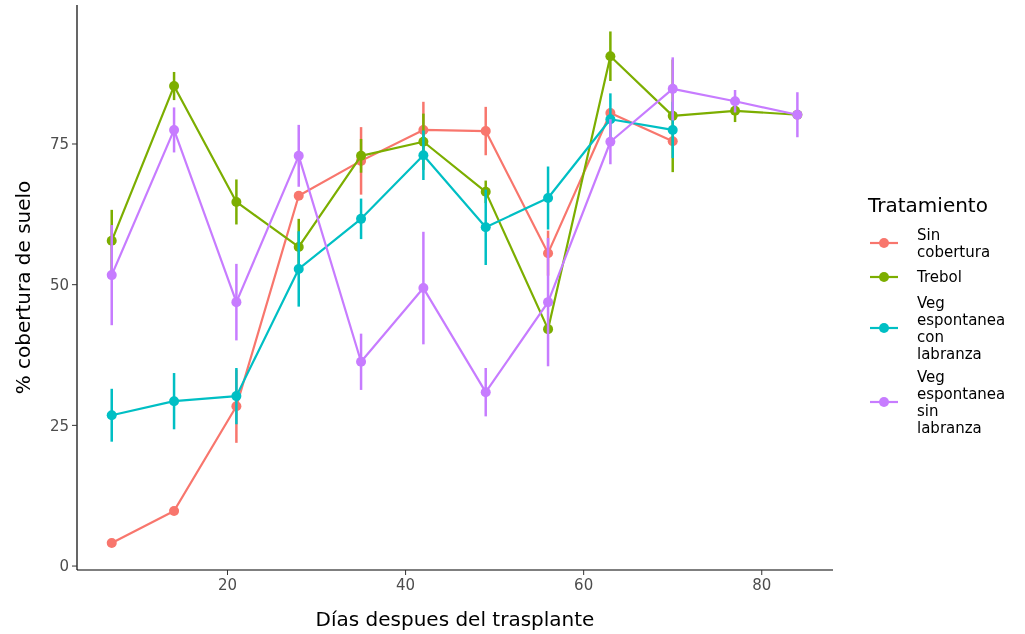 The width and height of the screenshot is (1025, 634). I want to click on x-tick-label: 20, so click(227, 585).